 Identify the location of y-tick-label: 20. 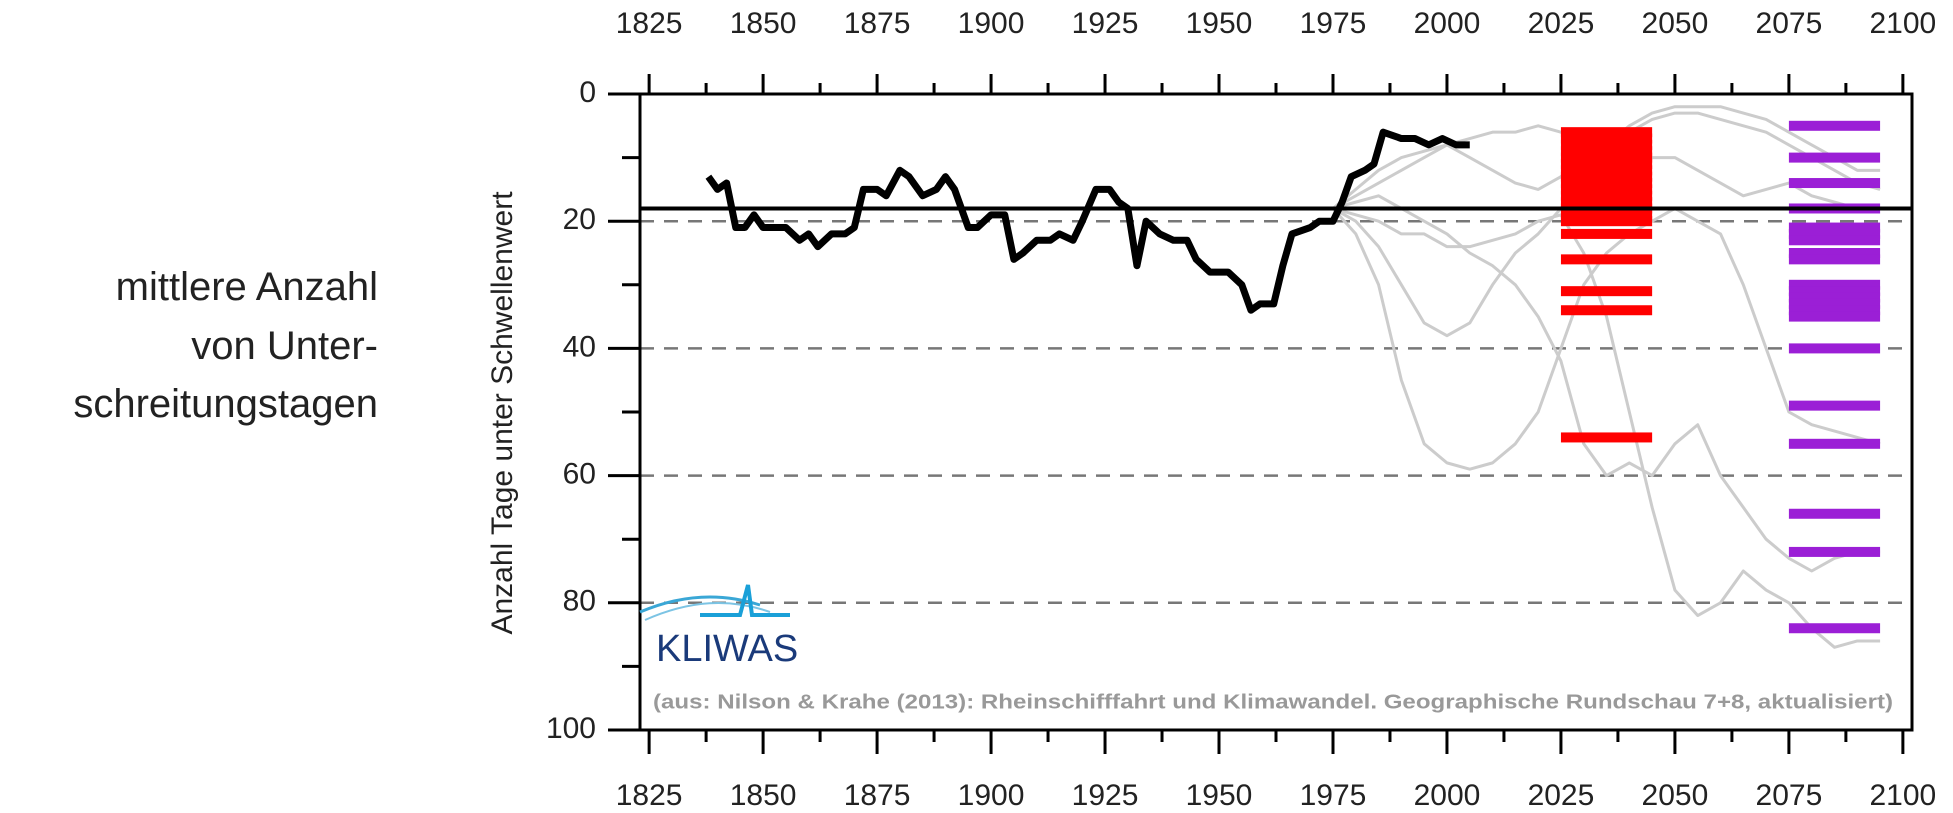
(579, 219).